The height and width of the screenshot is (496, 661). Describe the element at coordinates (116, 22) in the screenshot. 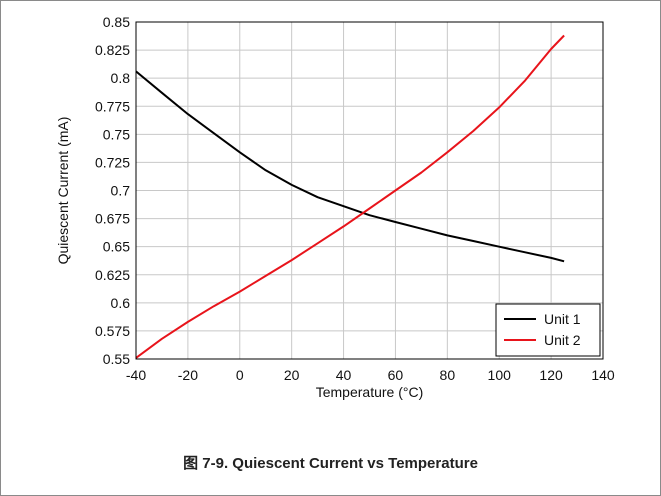

I see `y-tick-label: 0.85` at that location.